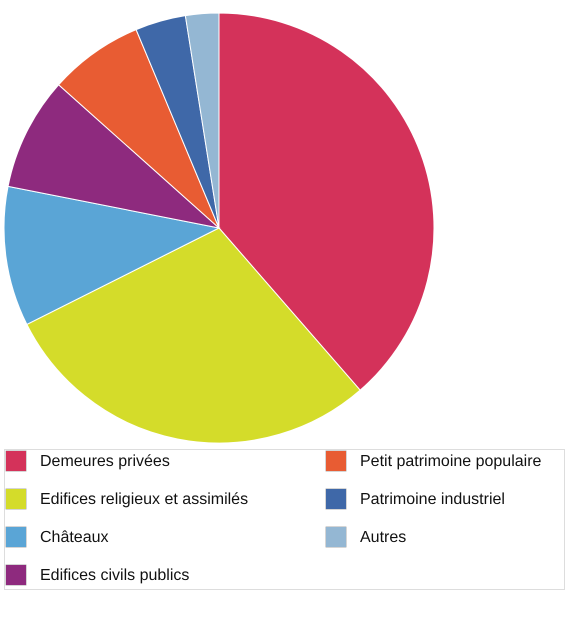 This screenshot has height=622, width=576. Describe the element at coordinates (74, 537) in the screenshot. I see `legend-label: Châteaux` at that location.